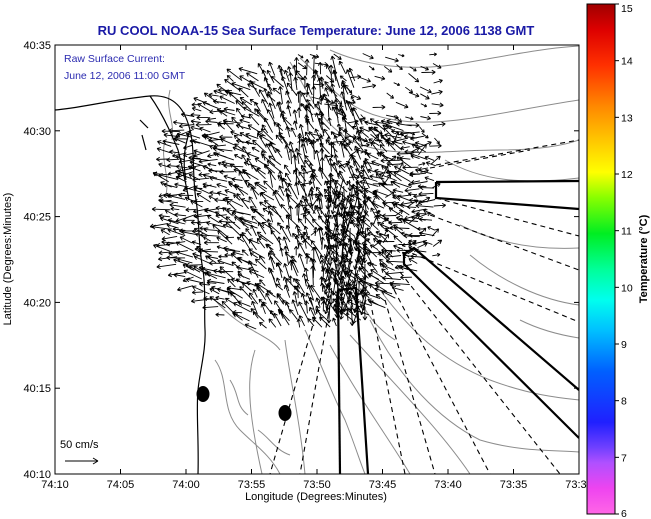 This screenshot has width=651, height=519. What do you see at coordinates (448, 485) in the screenshot?
I see `x-tick-label: 73:40` at bounding box center [448, 485].